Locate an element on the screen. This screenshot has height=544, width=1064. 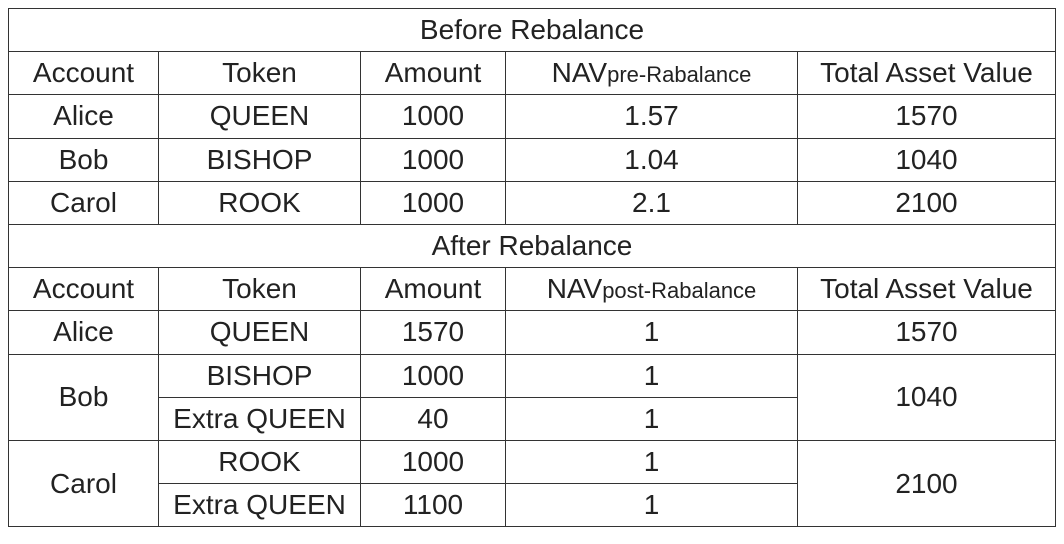
data-row: Extra QUEEN 40 1 is located at coordinates (532, 418).